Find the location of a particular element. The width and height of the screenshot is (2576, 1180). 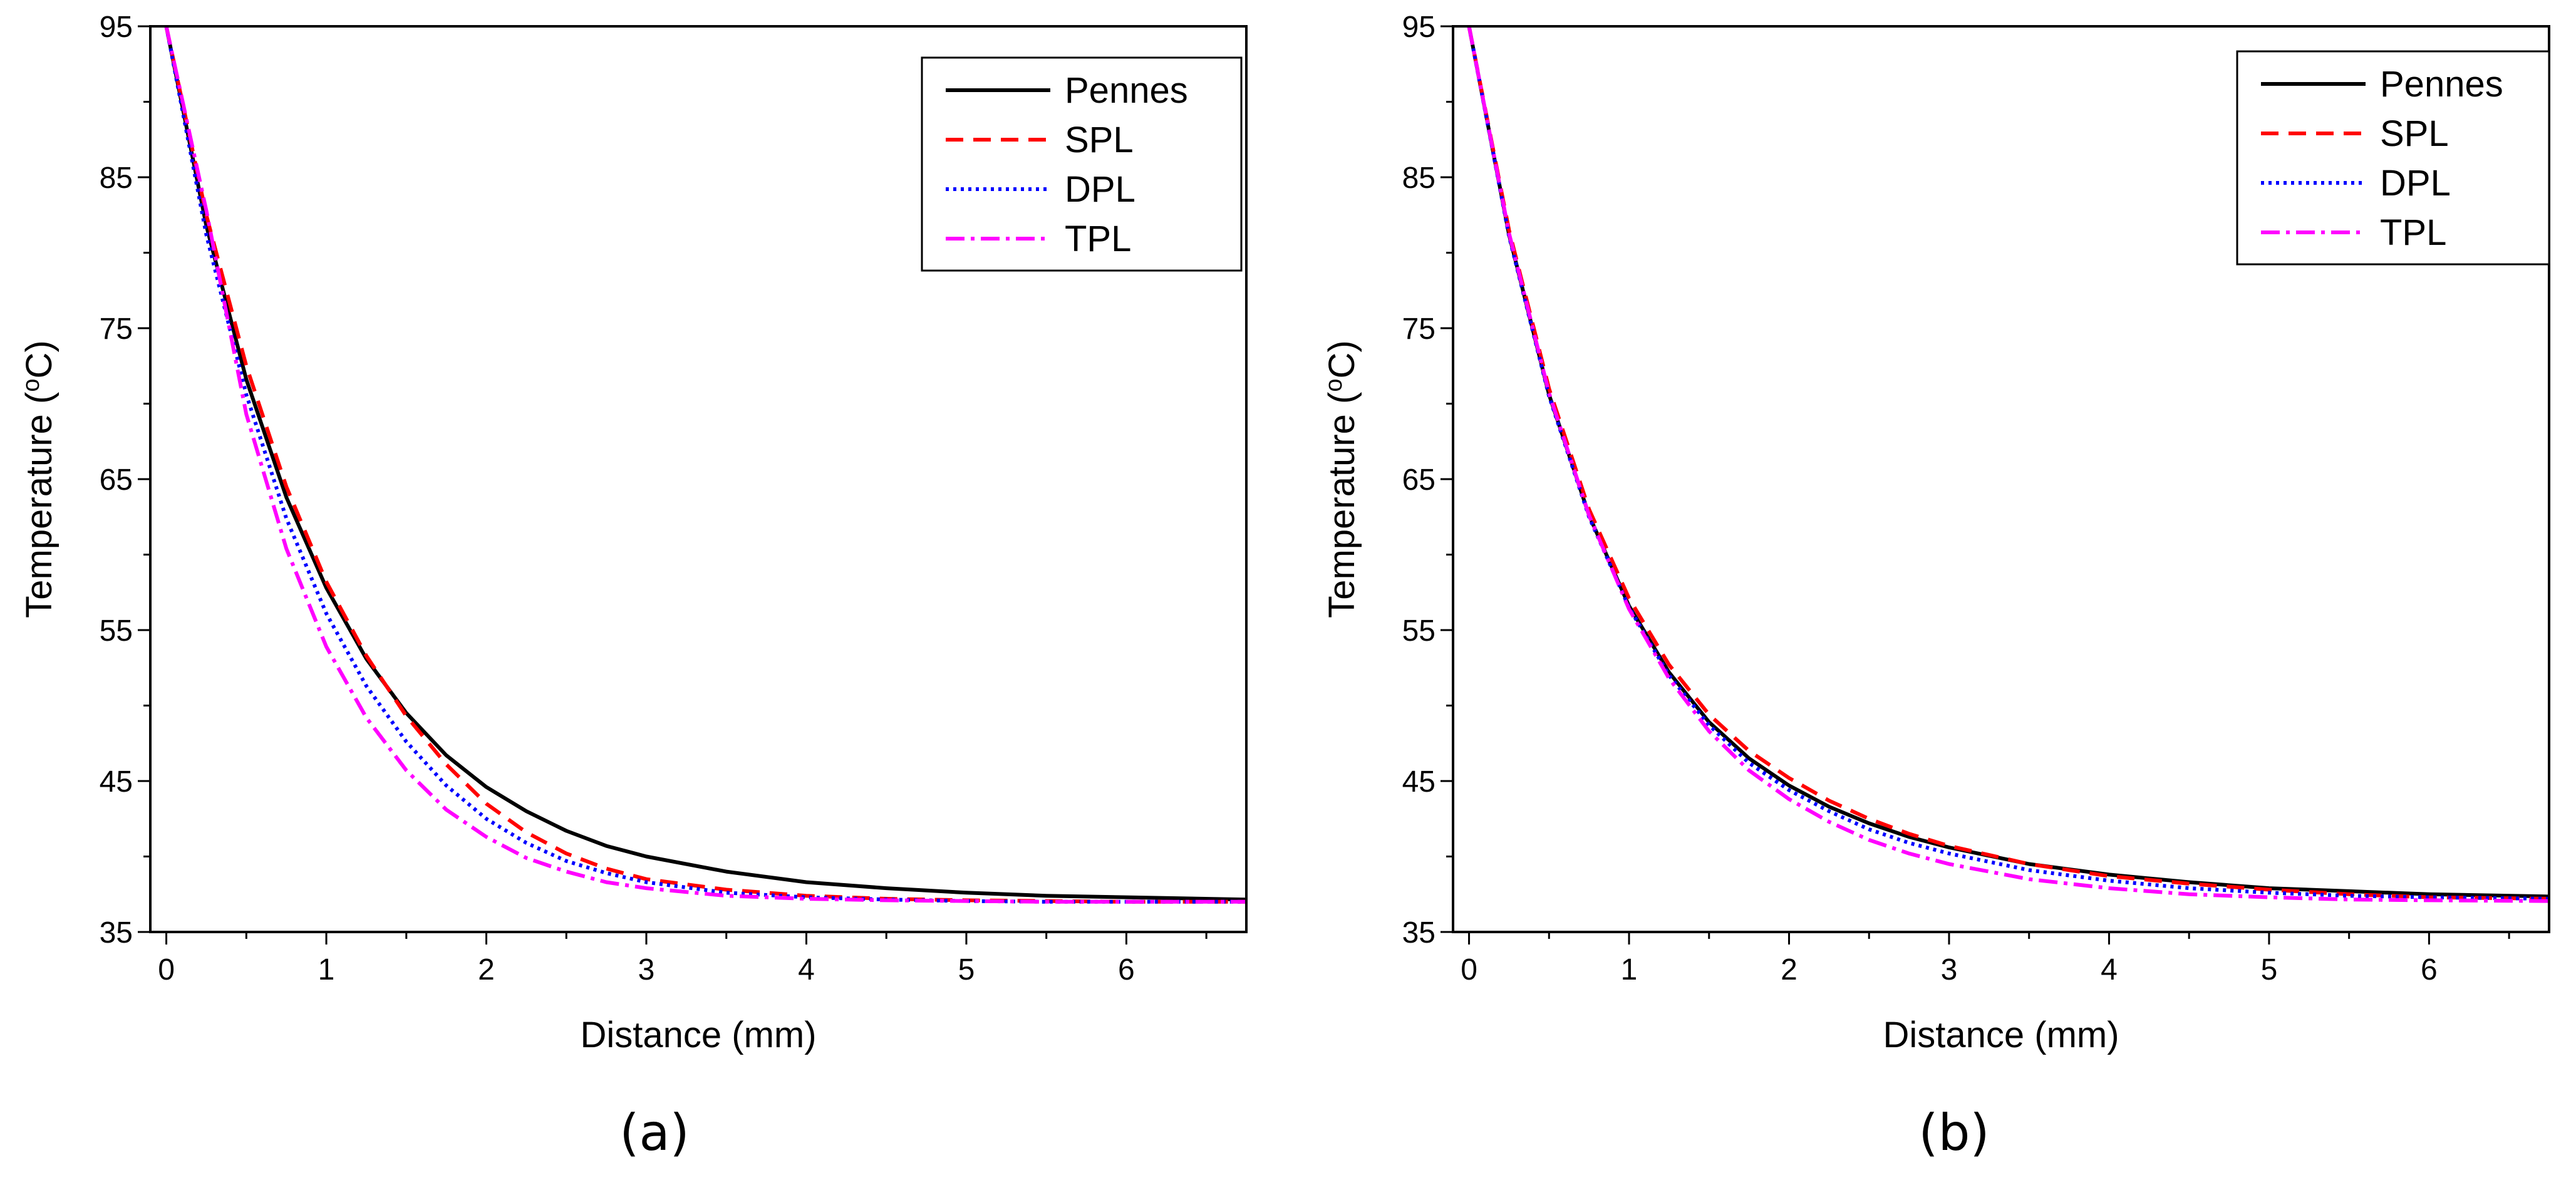

panel-label: (b) is located at coordinates (1953, 1133).